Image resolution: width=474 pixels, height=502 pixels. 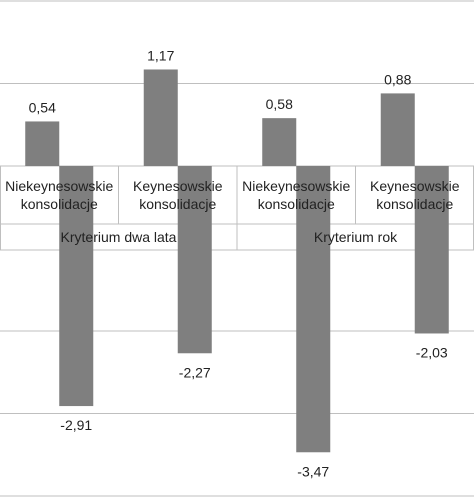 I want to click on value-label: 0,88, so click(x=397, y=79).